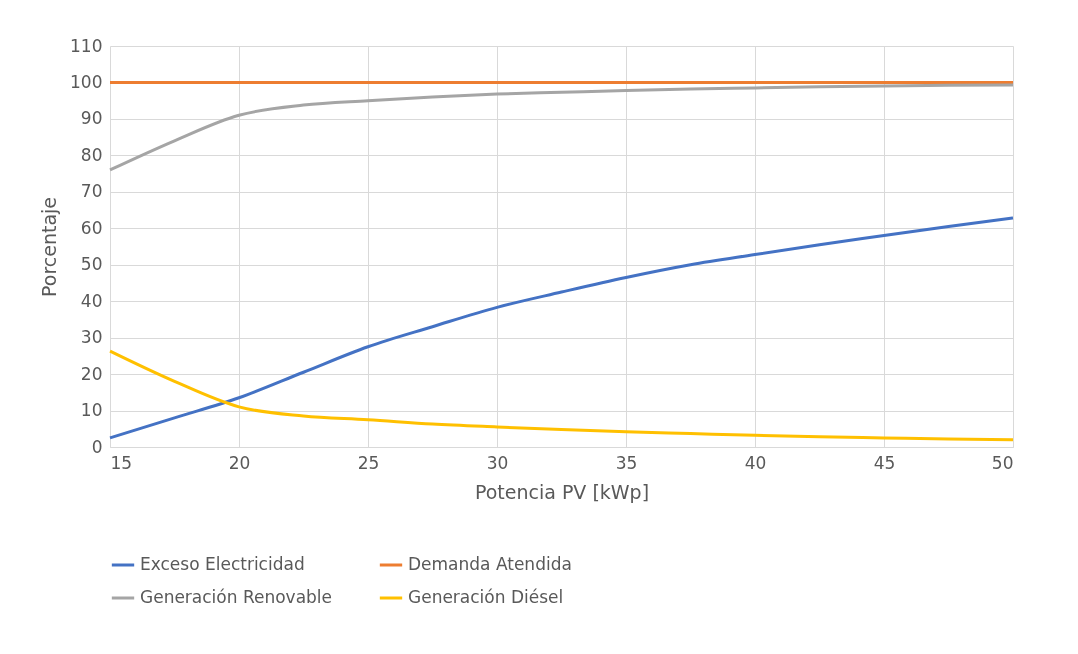  I want to click on x-tick-label: 15, so click(121, 462).